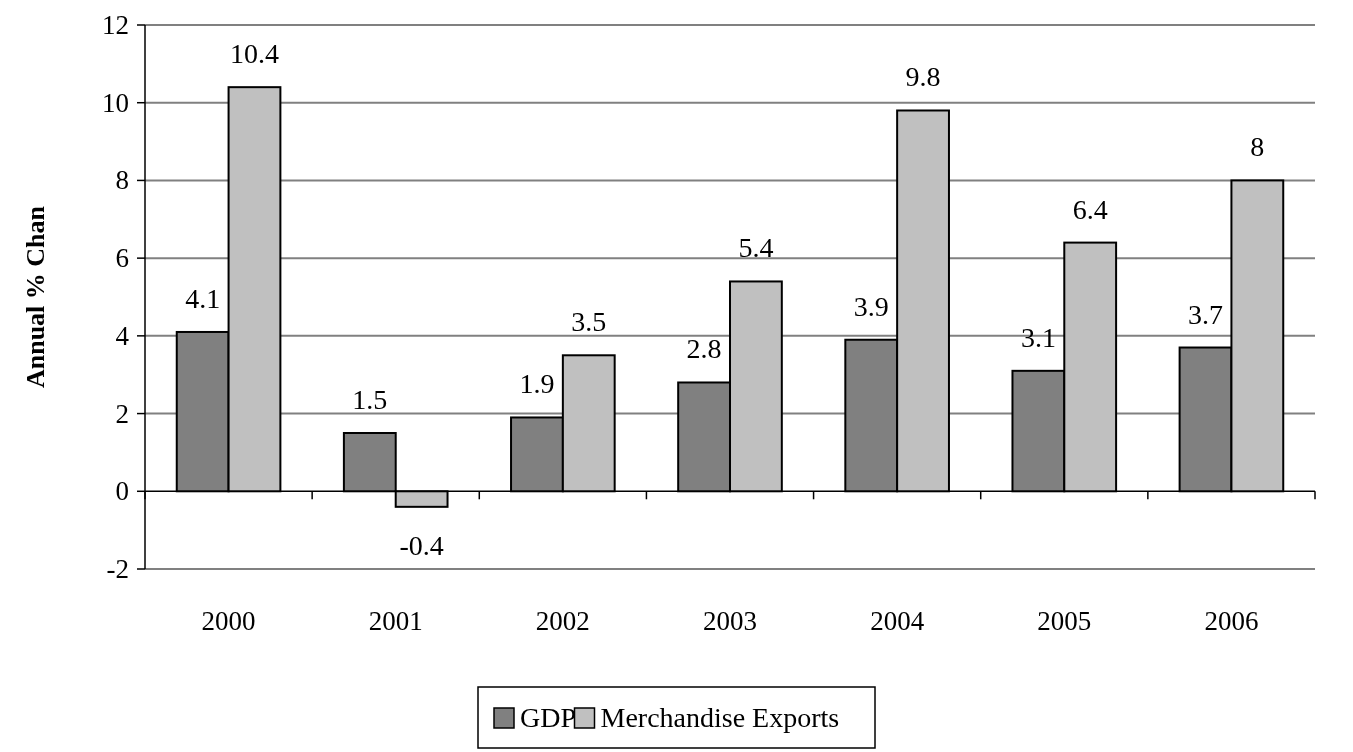 The image size is (1353, 752). What do you see at coordinates (1090, 209) in the screenshot?
I see `data-label: 6.4` at bounding box center [1090, 209].